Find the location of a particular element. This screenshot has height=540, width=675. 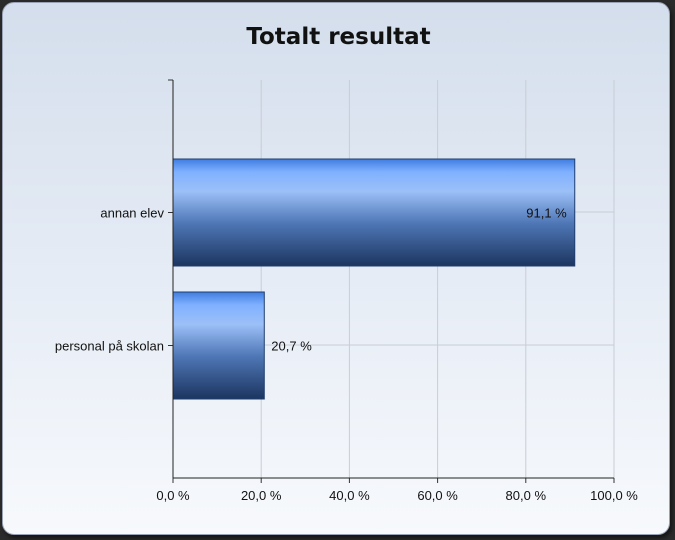

x-tick-label: 40,0 % is located at coordinates (349, 495).